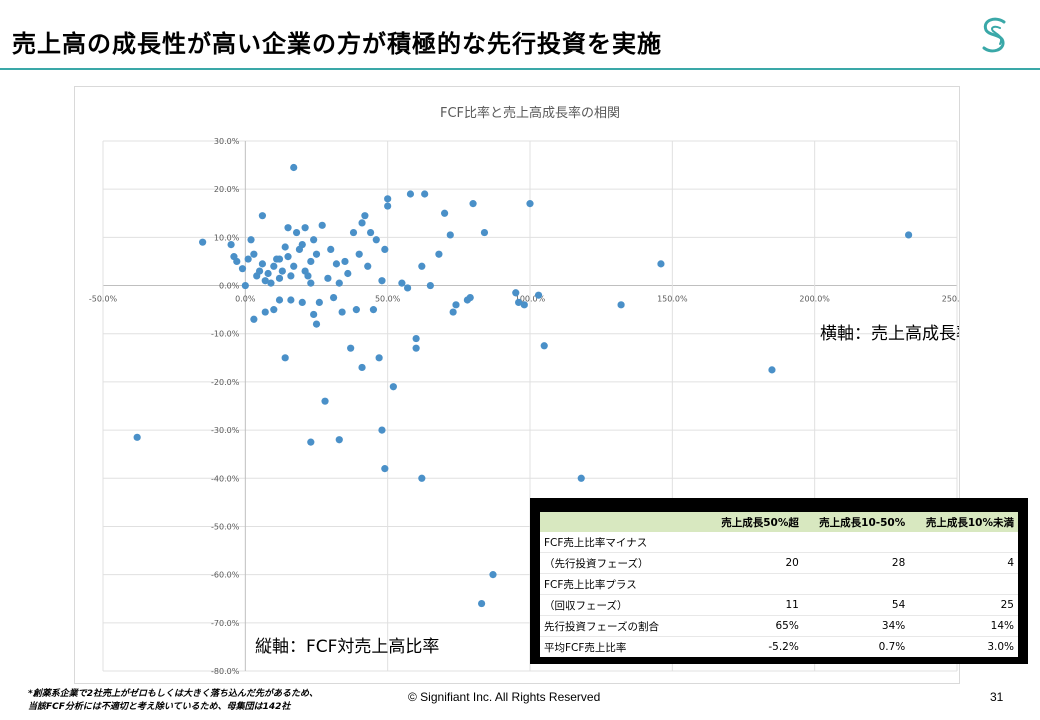 This screenshot has height=720, width=1040. I want to click on x-tick-label: -50.0%, so click(103, 299).